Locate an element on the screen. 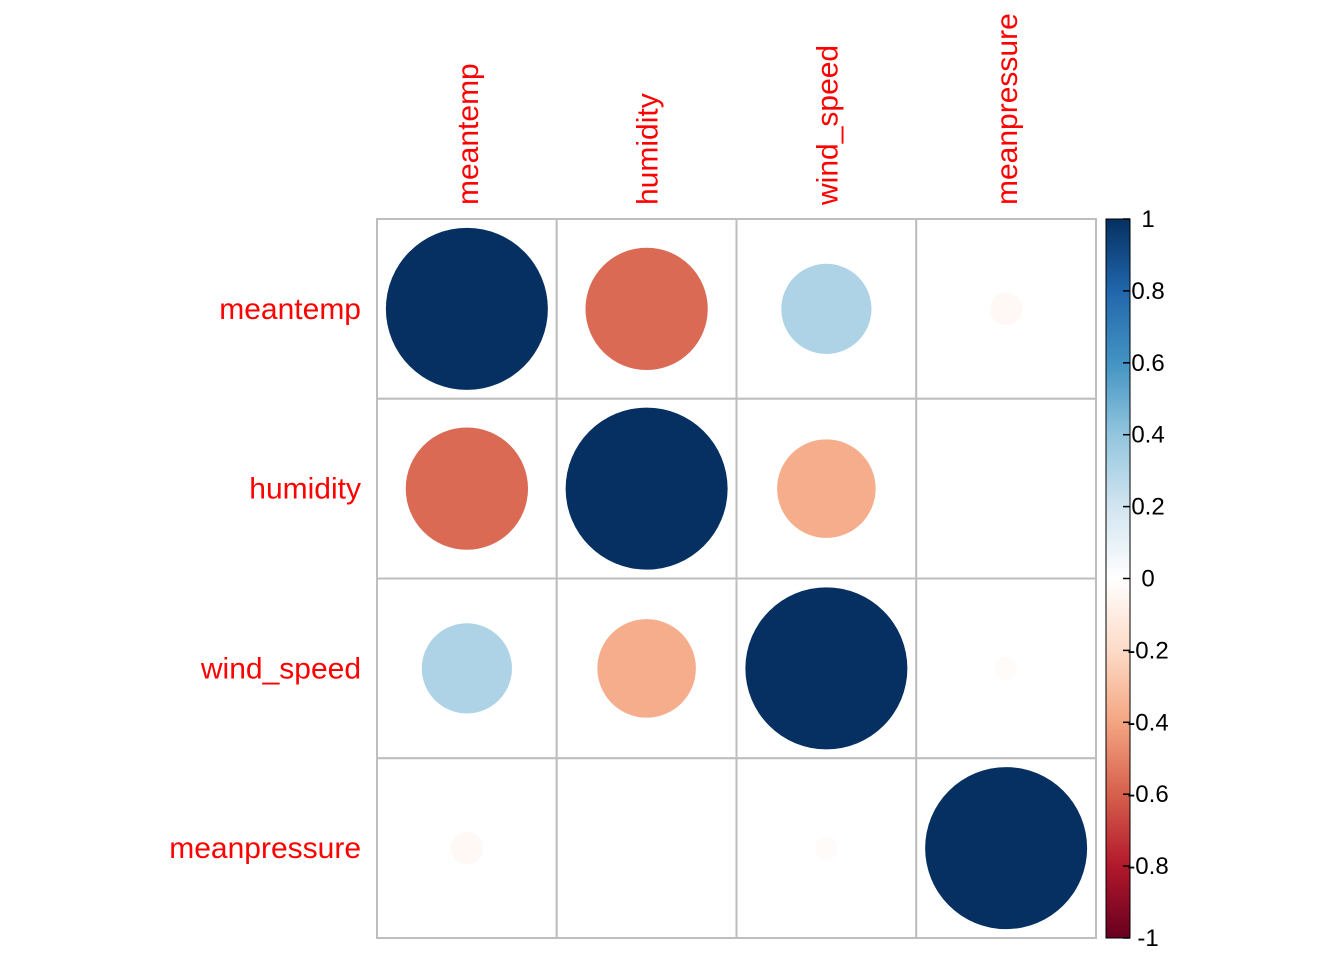 This screenshot has width=1344, height=960. row-label: meantemp is located at coordinates (290, 309).